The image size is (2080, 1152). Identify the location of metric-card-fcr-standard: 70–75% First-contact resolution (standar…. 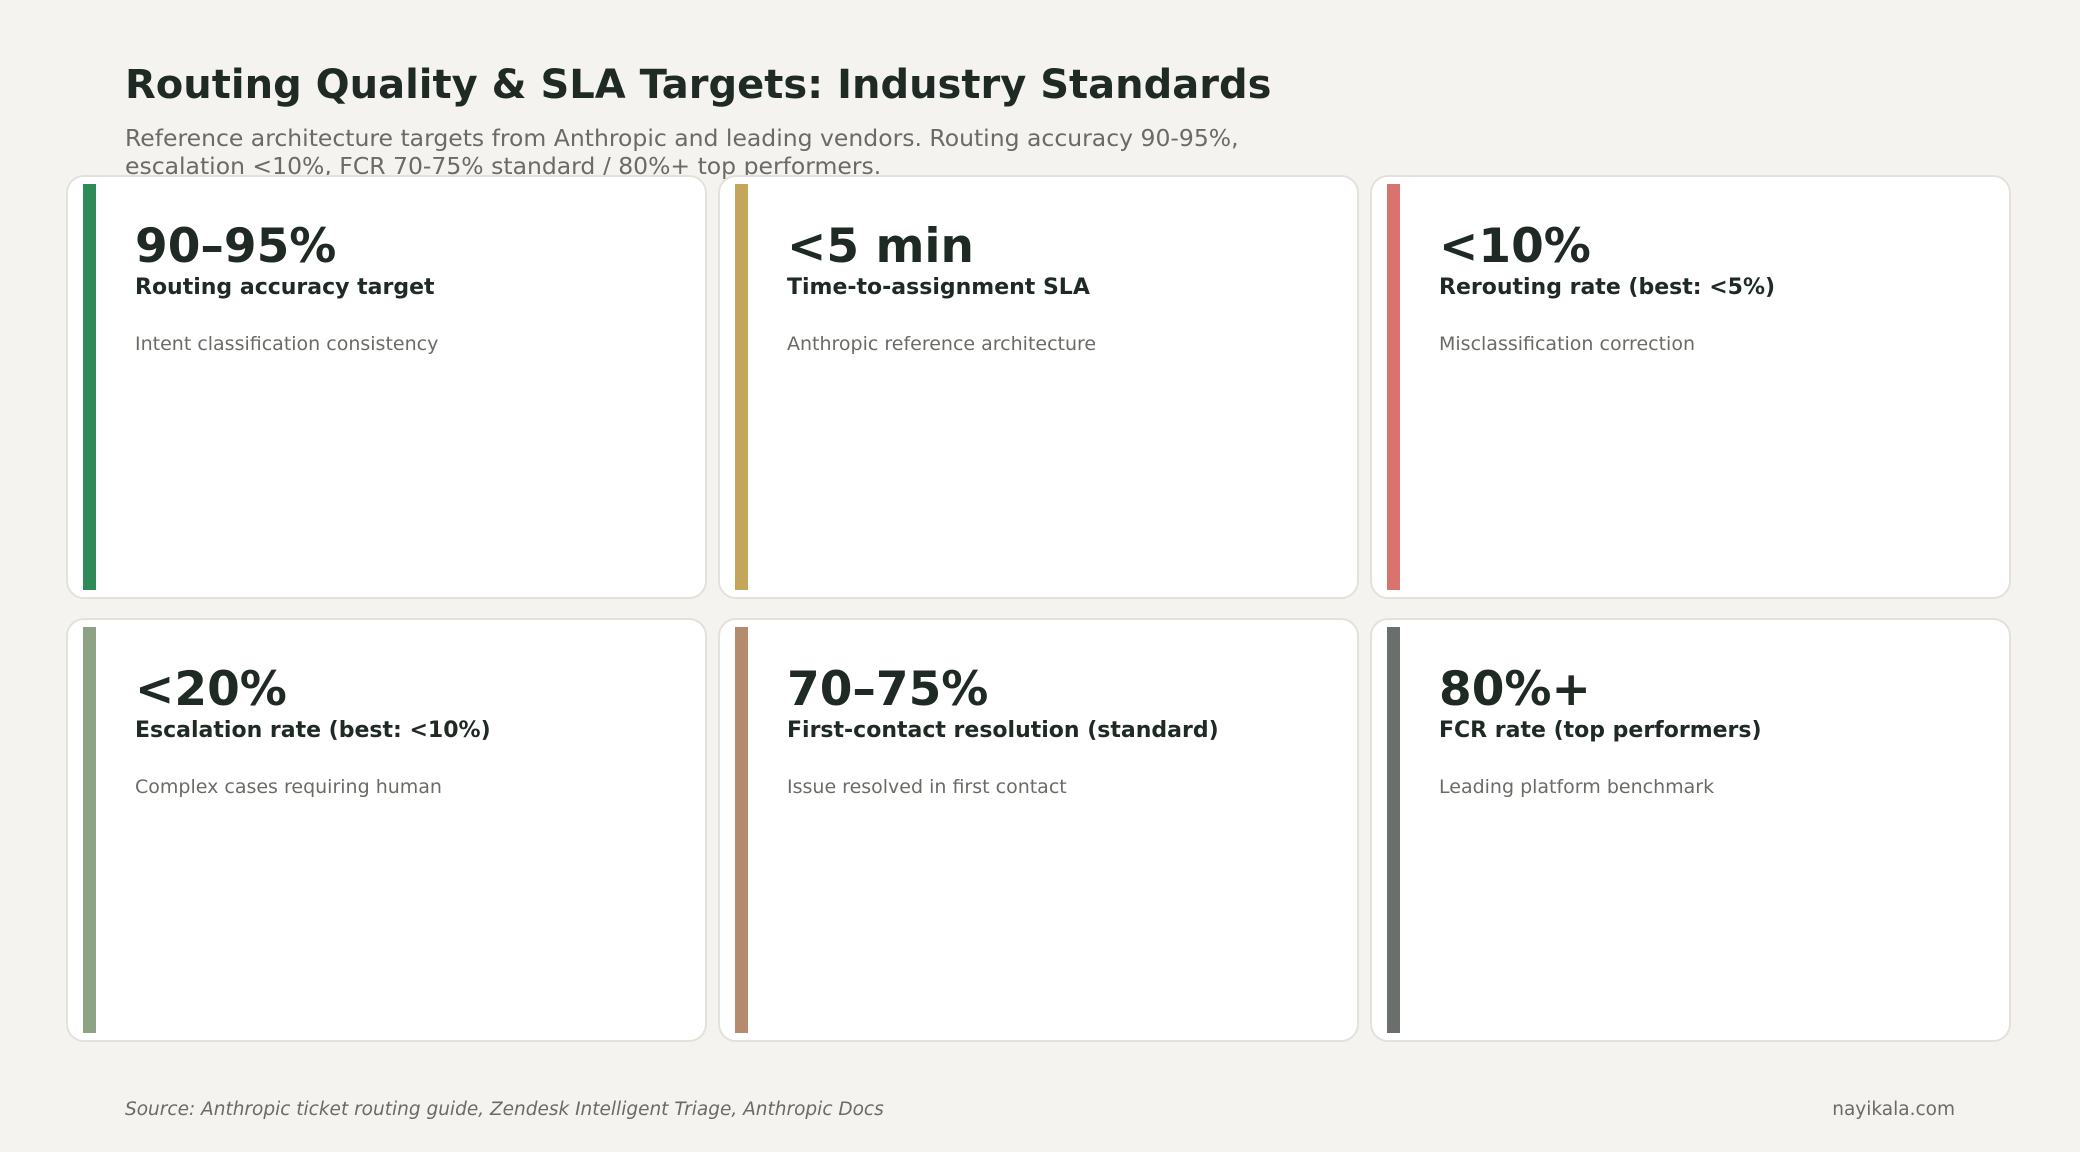
(1038, 830).